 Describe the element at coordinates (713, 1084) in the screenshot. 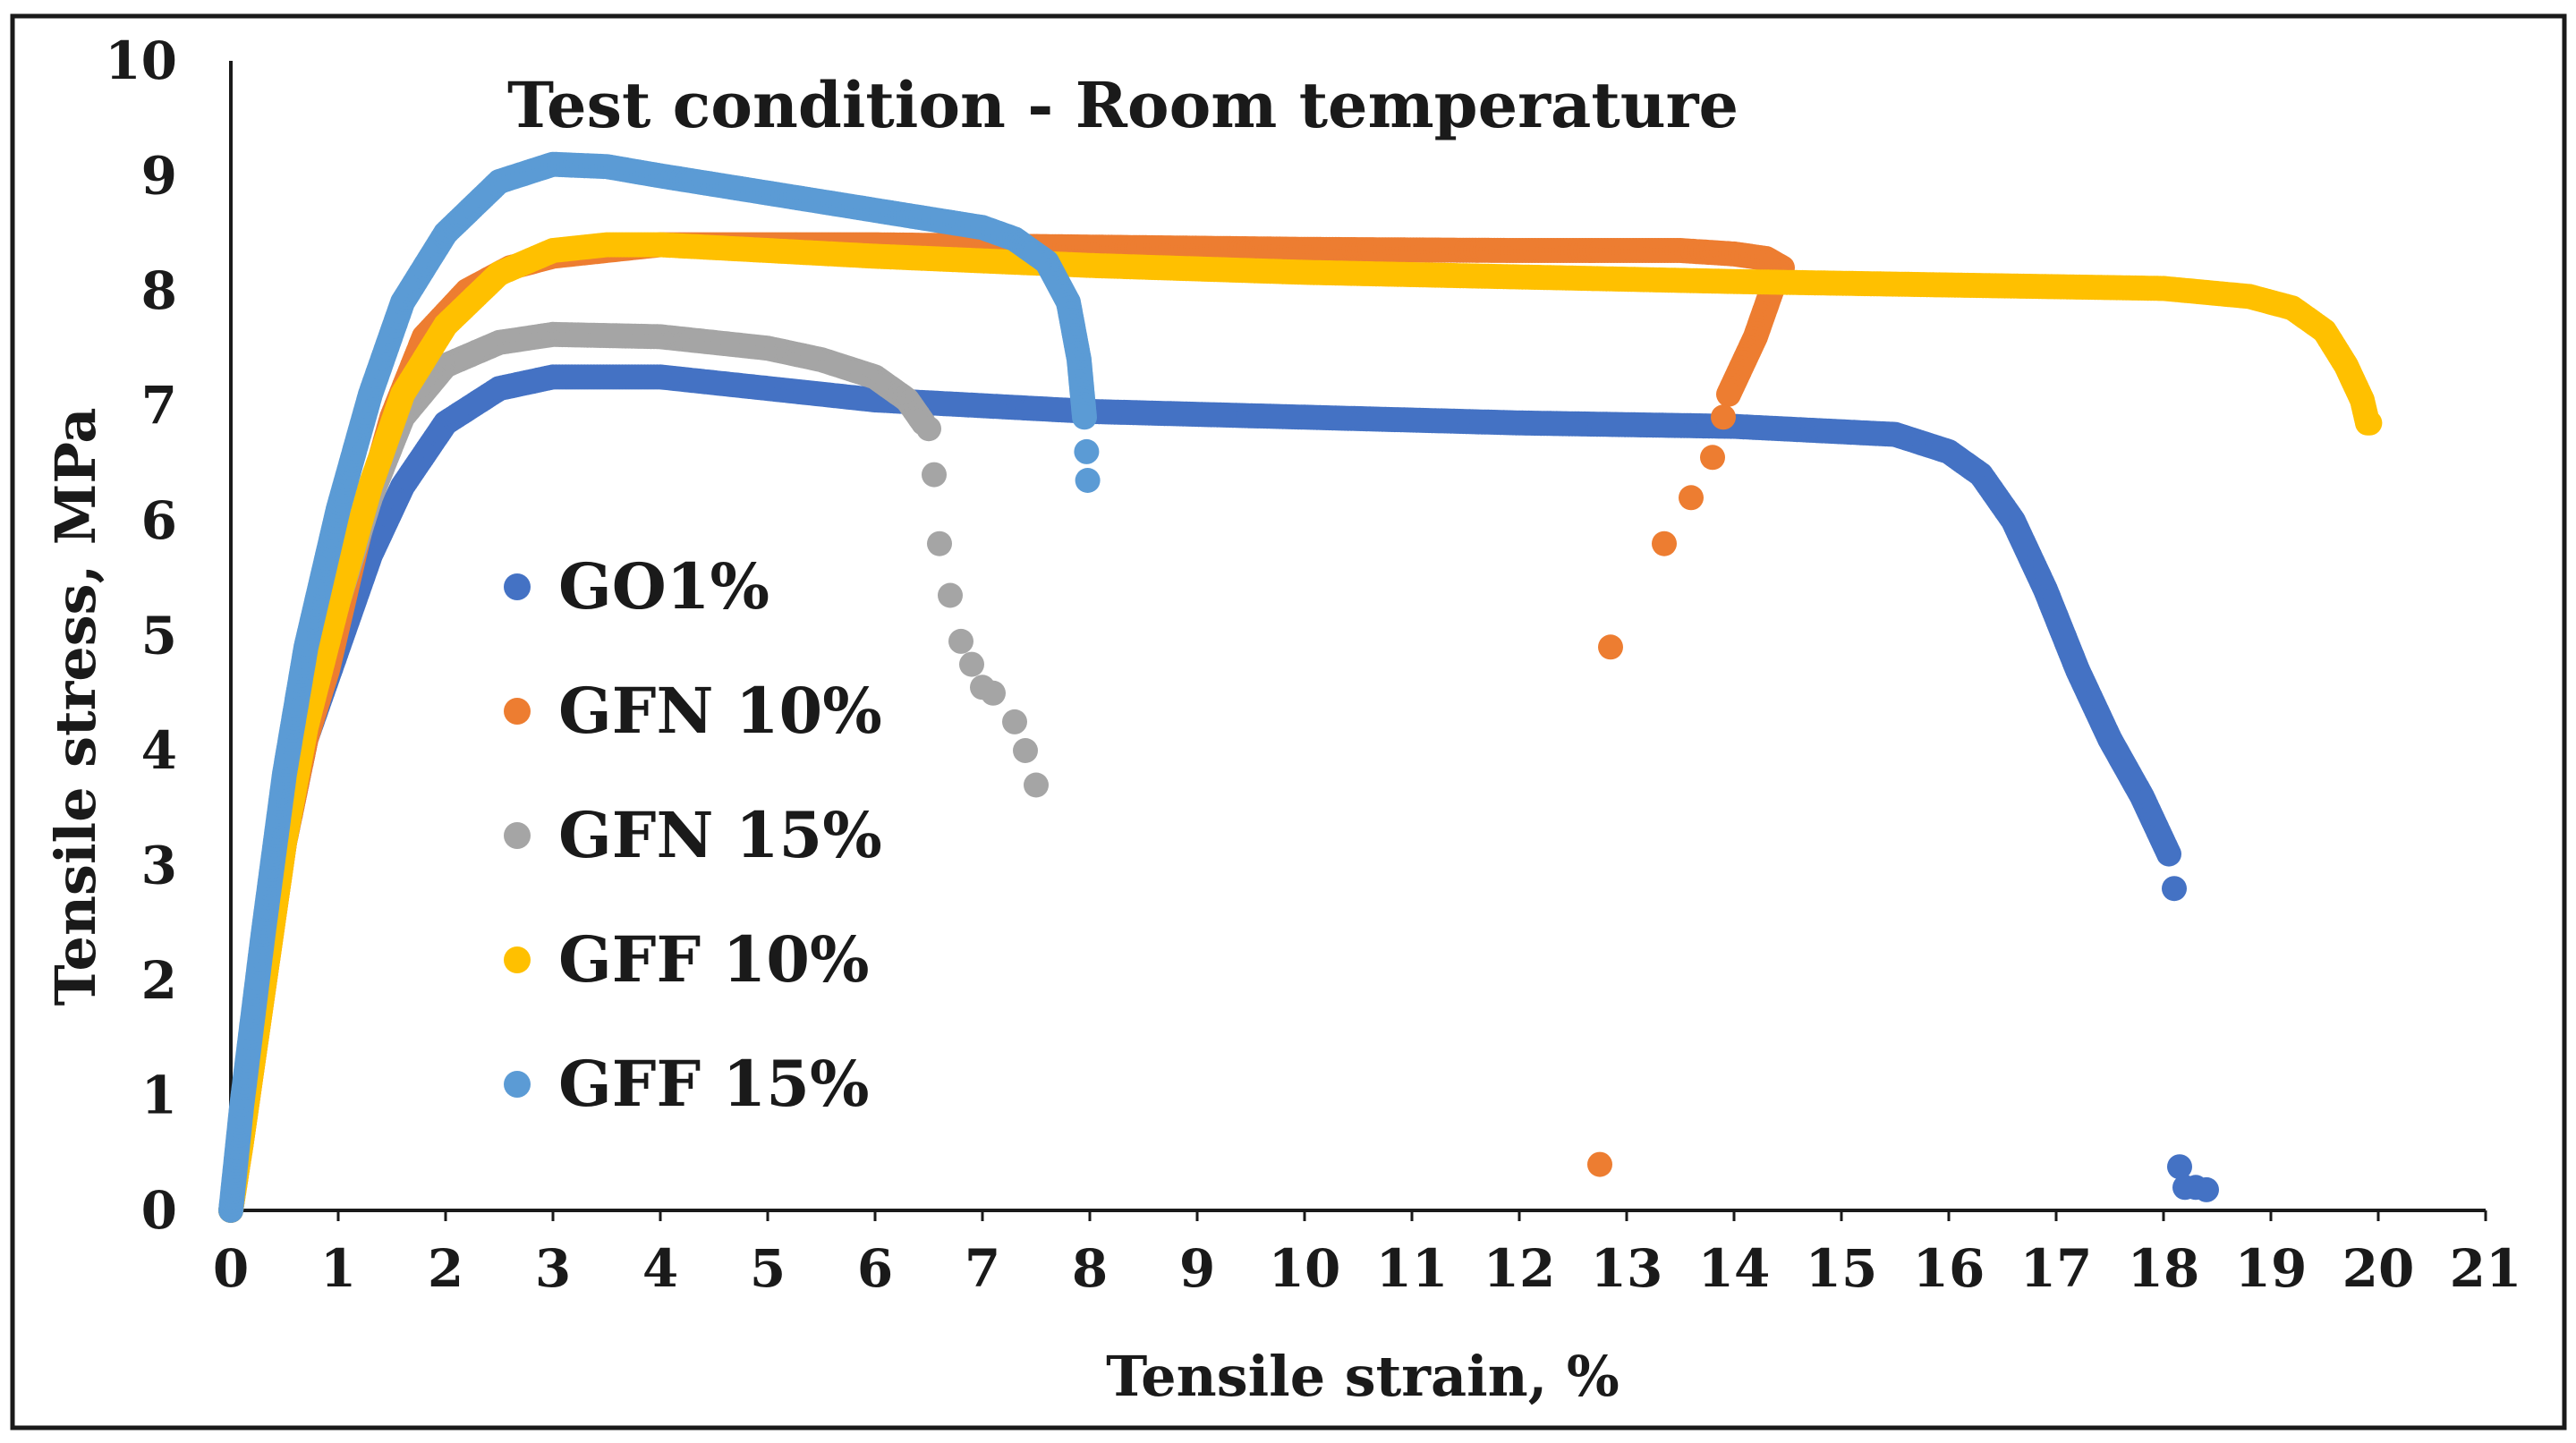

I see `legend-label: GFF 15%` at that location.